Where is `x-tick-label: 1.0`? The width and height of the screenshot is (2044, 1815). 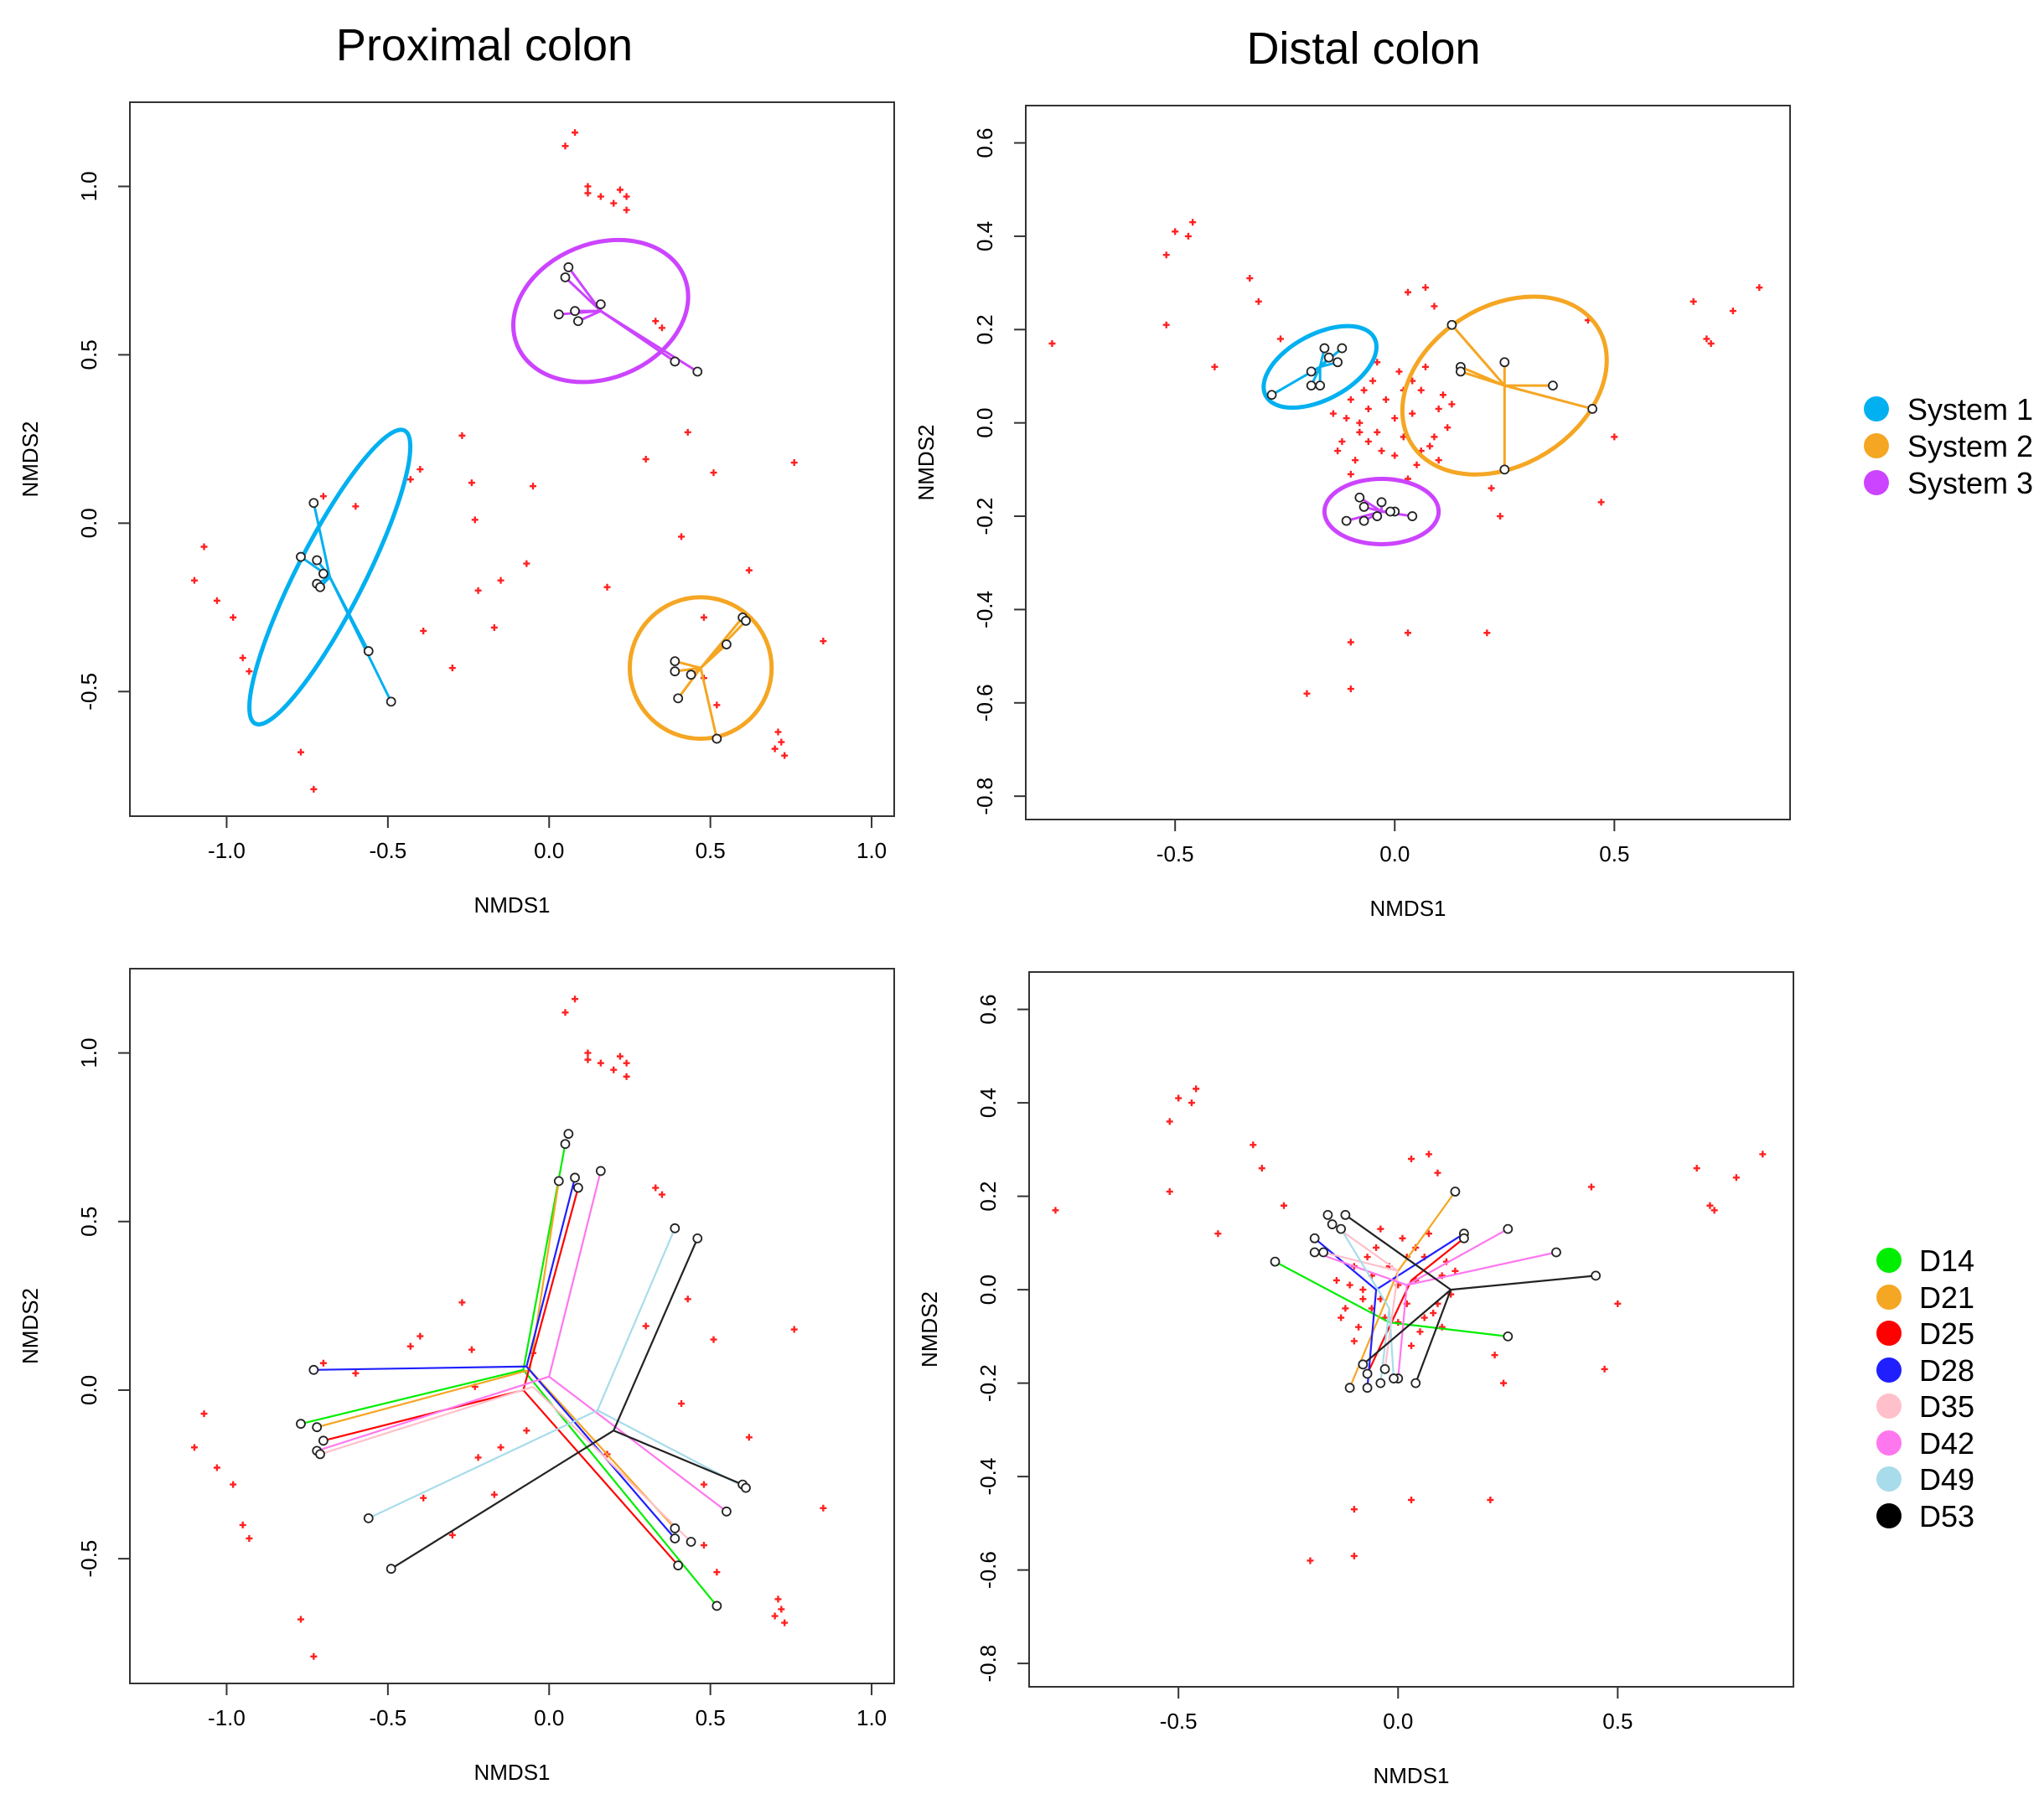
x-tick-label: 1.0 is located at coordinates (871, 850).